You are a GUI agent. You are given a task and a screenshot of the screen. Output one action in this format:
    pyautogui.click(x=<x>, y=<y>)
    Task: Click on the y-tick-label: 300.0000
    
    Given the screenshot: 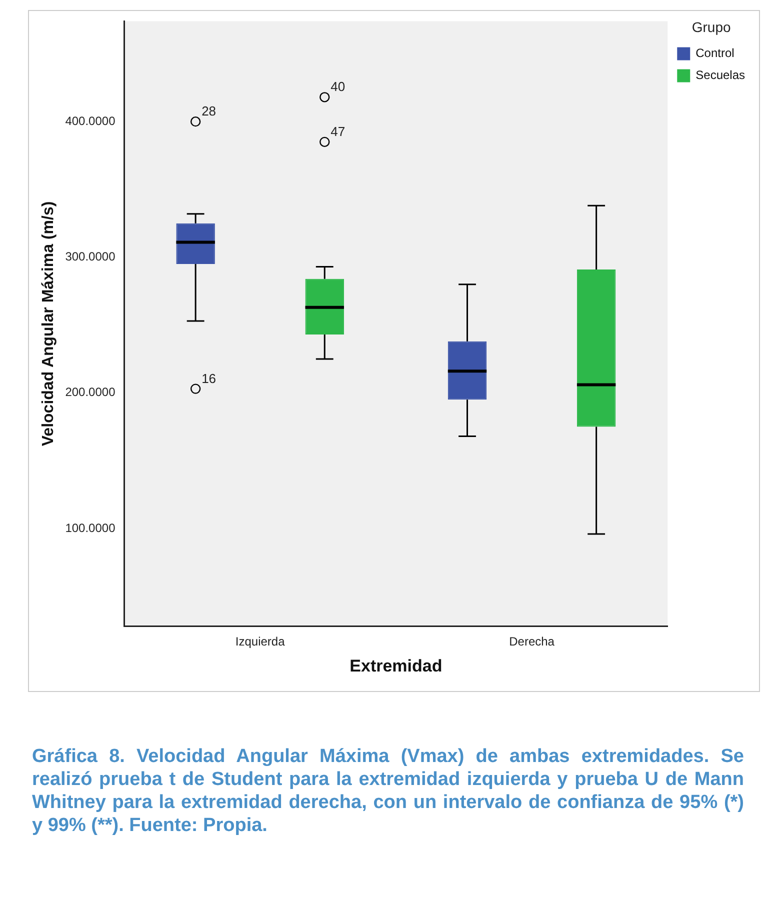 What is the action you would take?
    pyautogui.click(x=90, y=257)
    